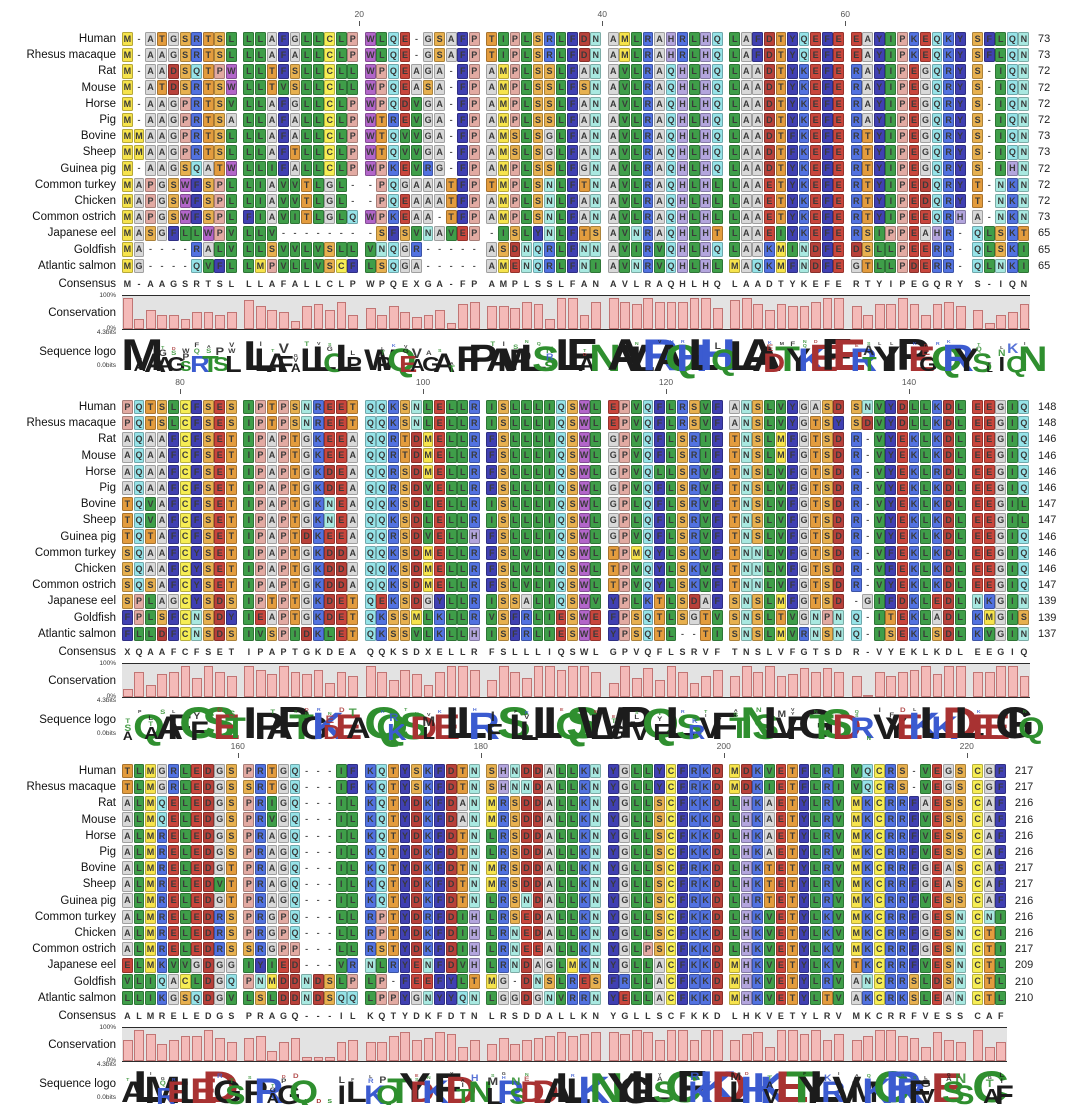  I want to click on ruler-number: 60, so click(845, 14).